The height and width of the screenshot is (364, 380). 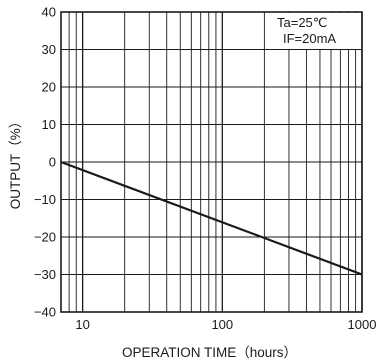 What do you see at coordinates (15, 162) in the screenshot?
I see `y-axis-title: OUTPUT（%）` at bounding box center [15, 162].